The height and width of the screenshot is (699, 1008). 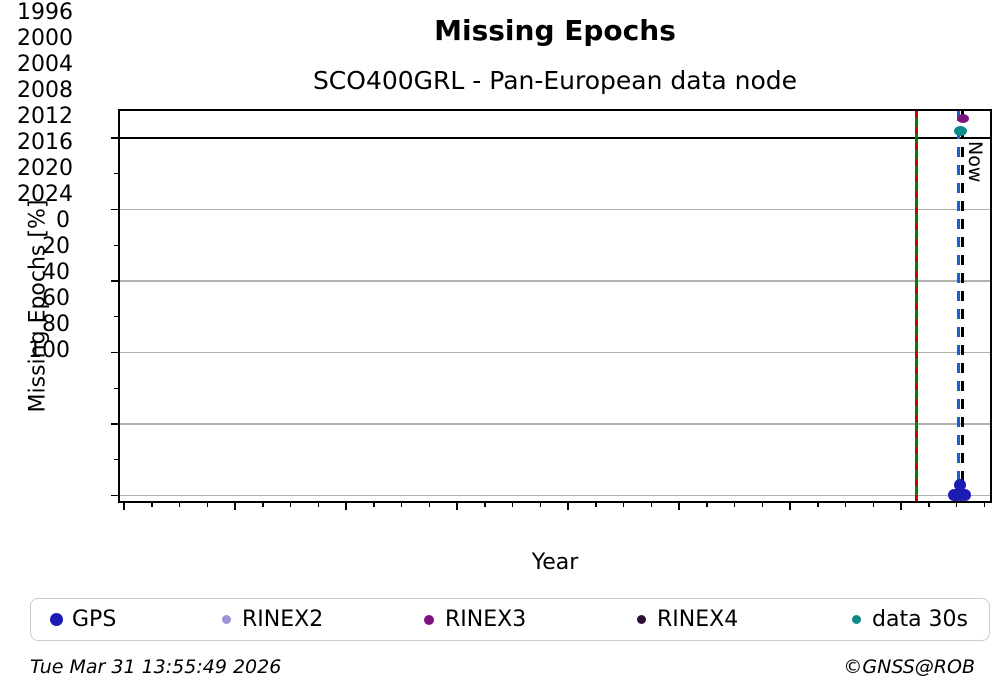 I want to click on now-line-label: Now, so click(x=975, y=162).